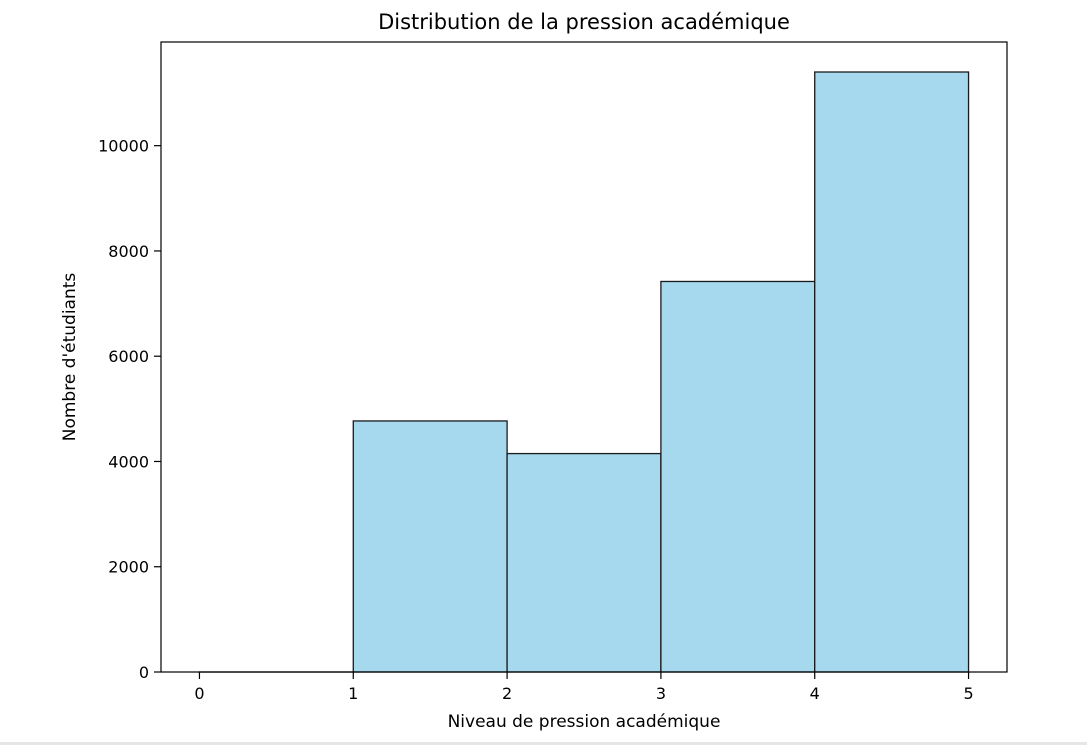 This screenshot has width=1087, height=749. Describe the element at coordinates (661, 693) in the screenshot. I see `x-tick-label: 3` at that location.